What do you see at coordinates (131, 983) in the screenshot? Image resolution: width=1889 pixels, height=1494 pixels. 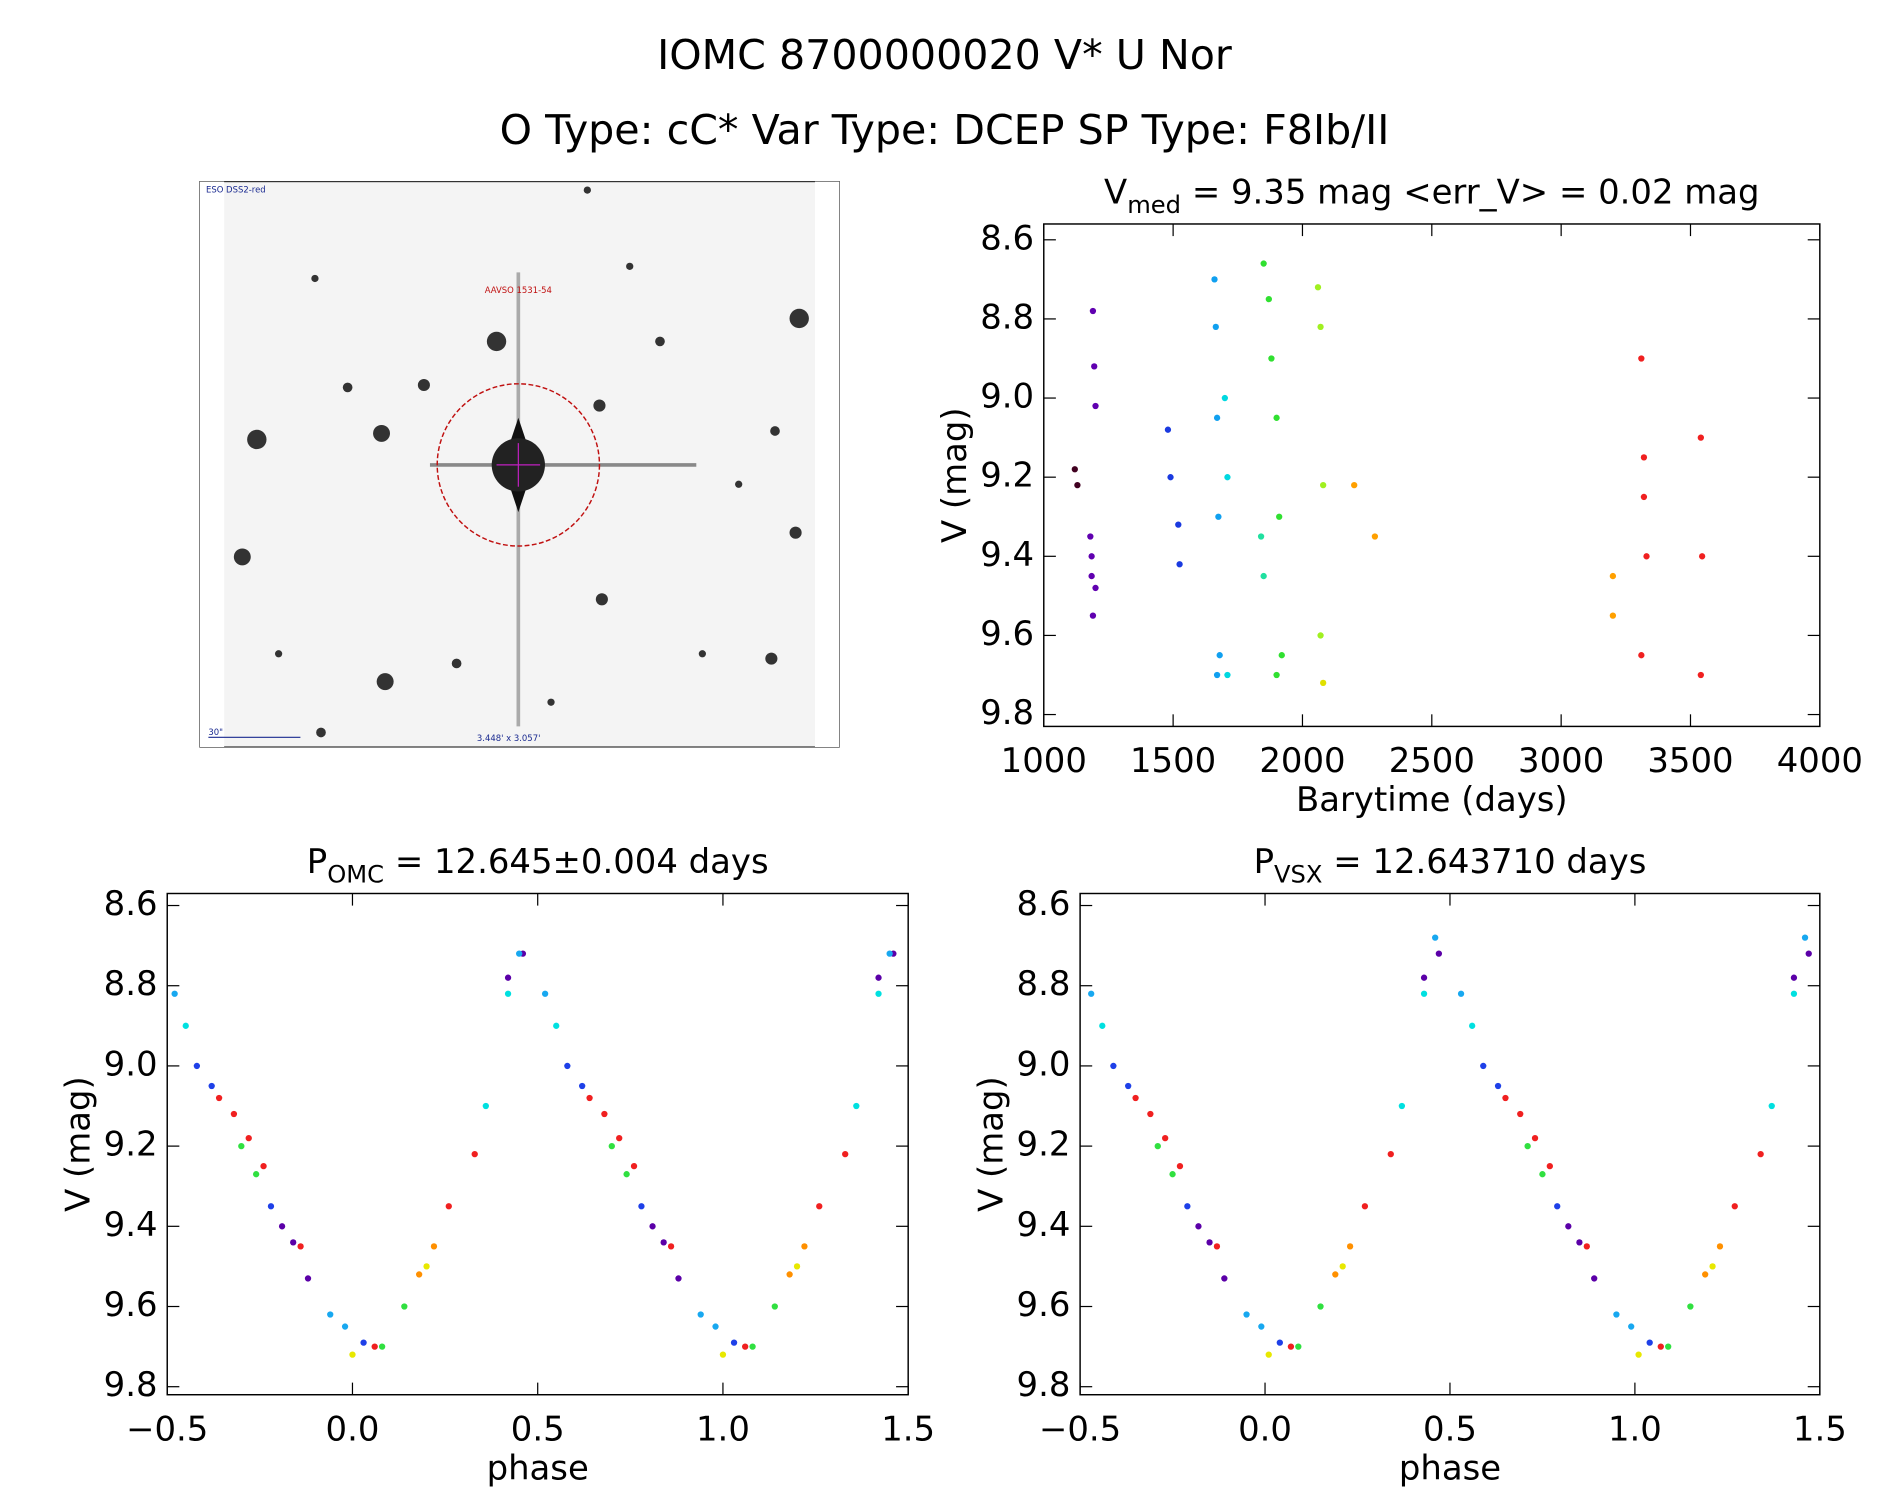 I see `y-tick-label: 8.8` at bounding box center [131, 983].